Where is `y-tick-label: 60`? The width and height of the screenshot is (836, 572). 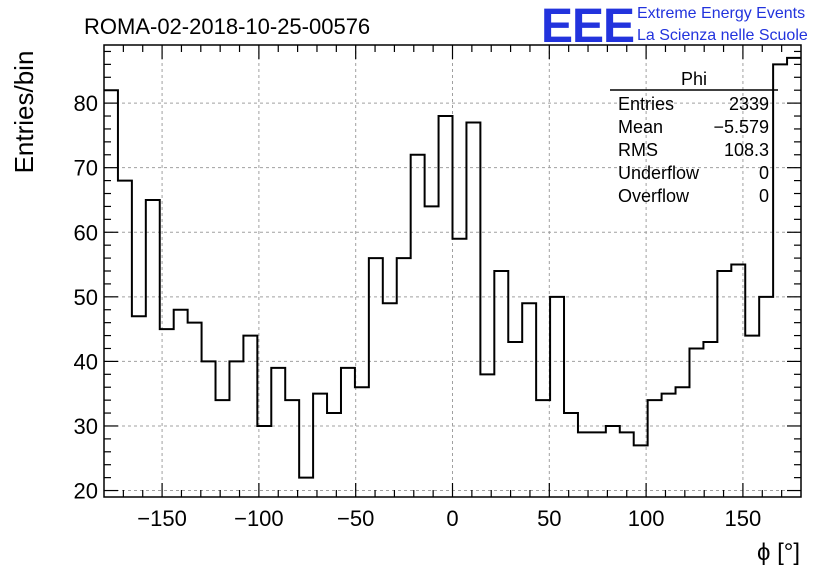
y-tick-label: 60 is located at coordinates (86, 232).